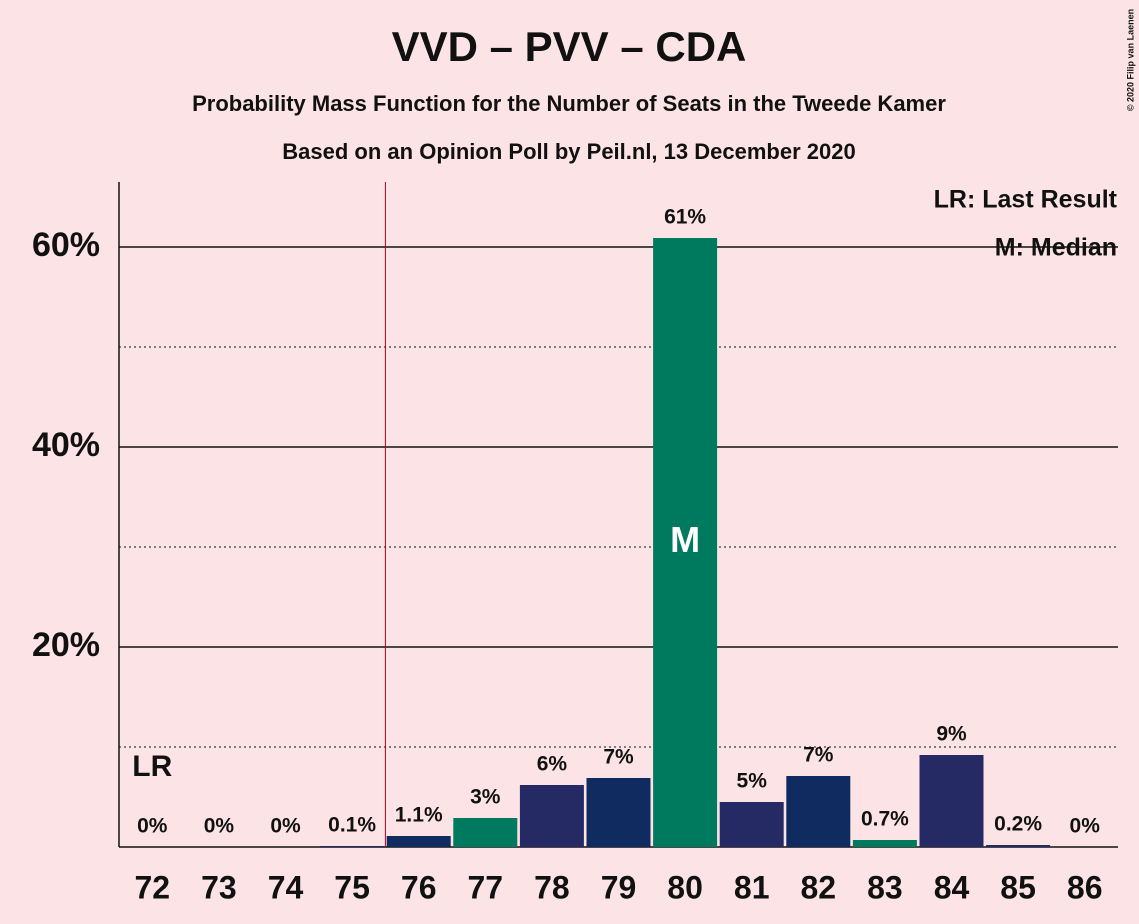 The height and width of the screenshot is (924, 1139). I want to click on x-tick-label: 73, so click(219, 887).